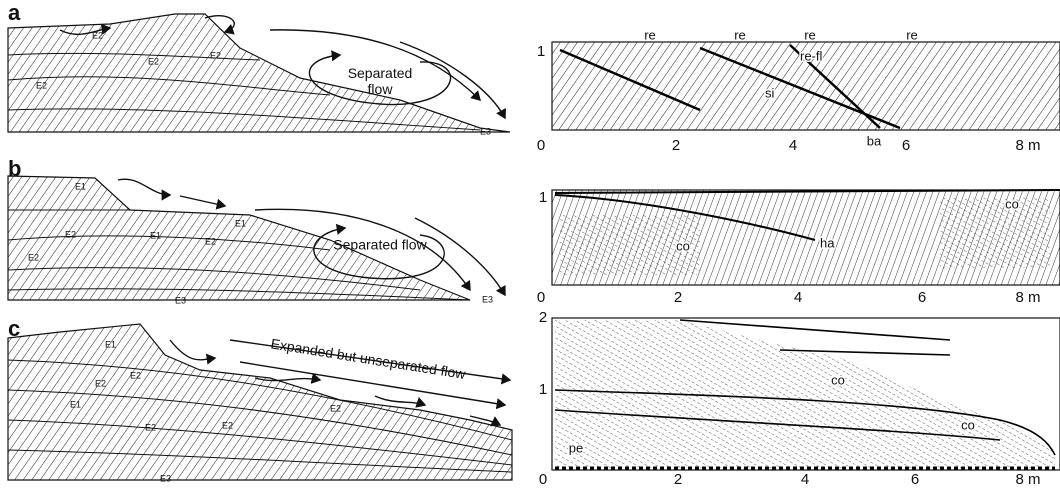 The height and width of the screenshot is (489, 1060). I want to click on panel-letter: a, so click(14, 12).